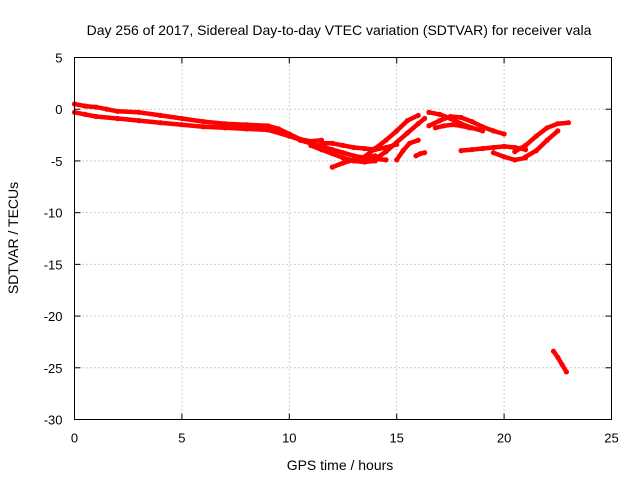  I want to click on y-tick-label: -15, so click(53, 264).